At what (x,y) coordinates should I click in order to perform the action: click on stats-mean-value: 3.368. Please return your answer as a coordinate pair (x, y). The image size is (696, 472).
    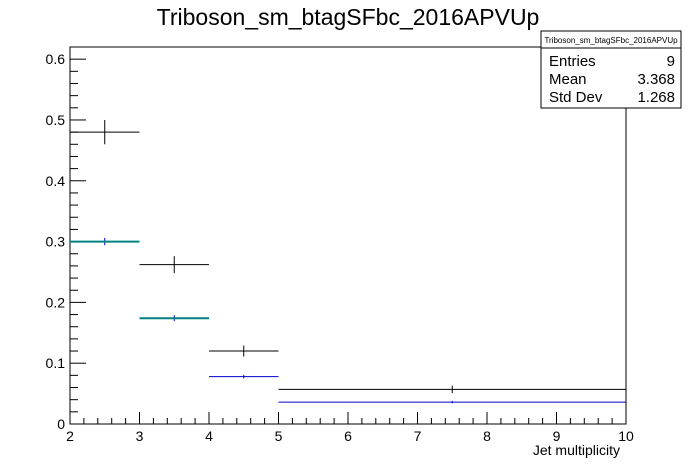
    Looking at the image, I should click on (656, 79).